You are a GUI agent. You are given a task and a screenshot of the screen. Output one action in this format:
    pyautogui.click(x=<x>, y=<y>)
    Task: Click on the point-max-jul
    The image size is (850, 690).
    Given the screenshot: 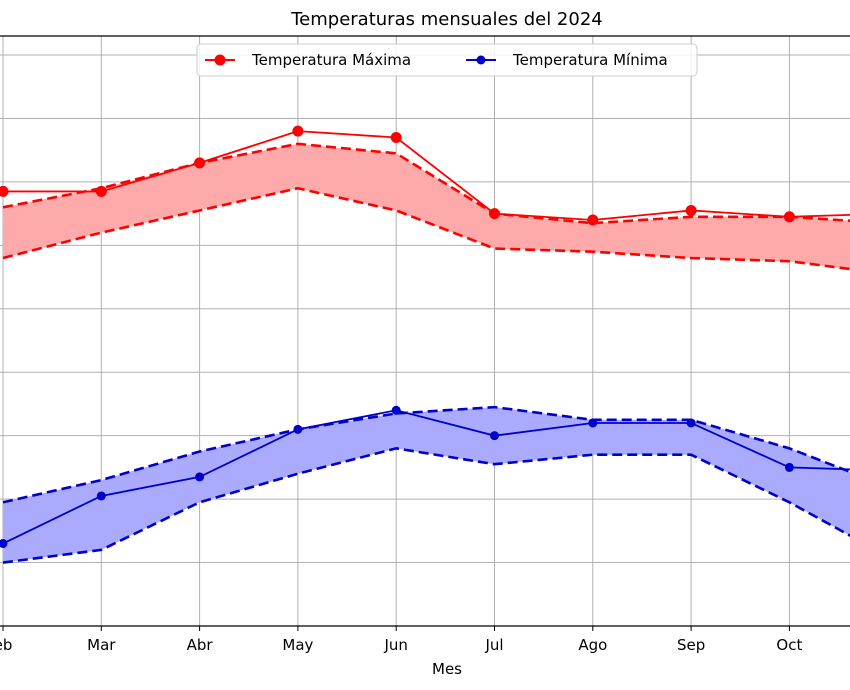 What is the action you would take?
    pyautogui.click(x=494, y=214)
    